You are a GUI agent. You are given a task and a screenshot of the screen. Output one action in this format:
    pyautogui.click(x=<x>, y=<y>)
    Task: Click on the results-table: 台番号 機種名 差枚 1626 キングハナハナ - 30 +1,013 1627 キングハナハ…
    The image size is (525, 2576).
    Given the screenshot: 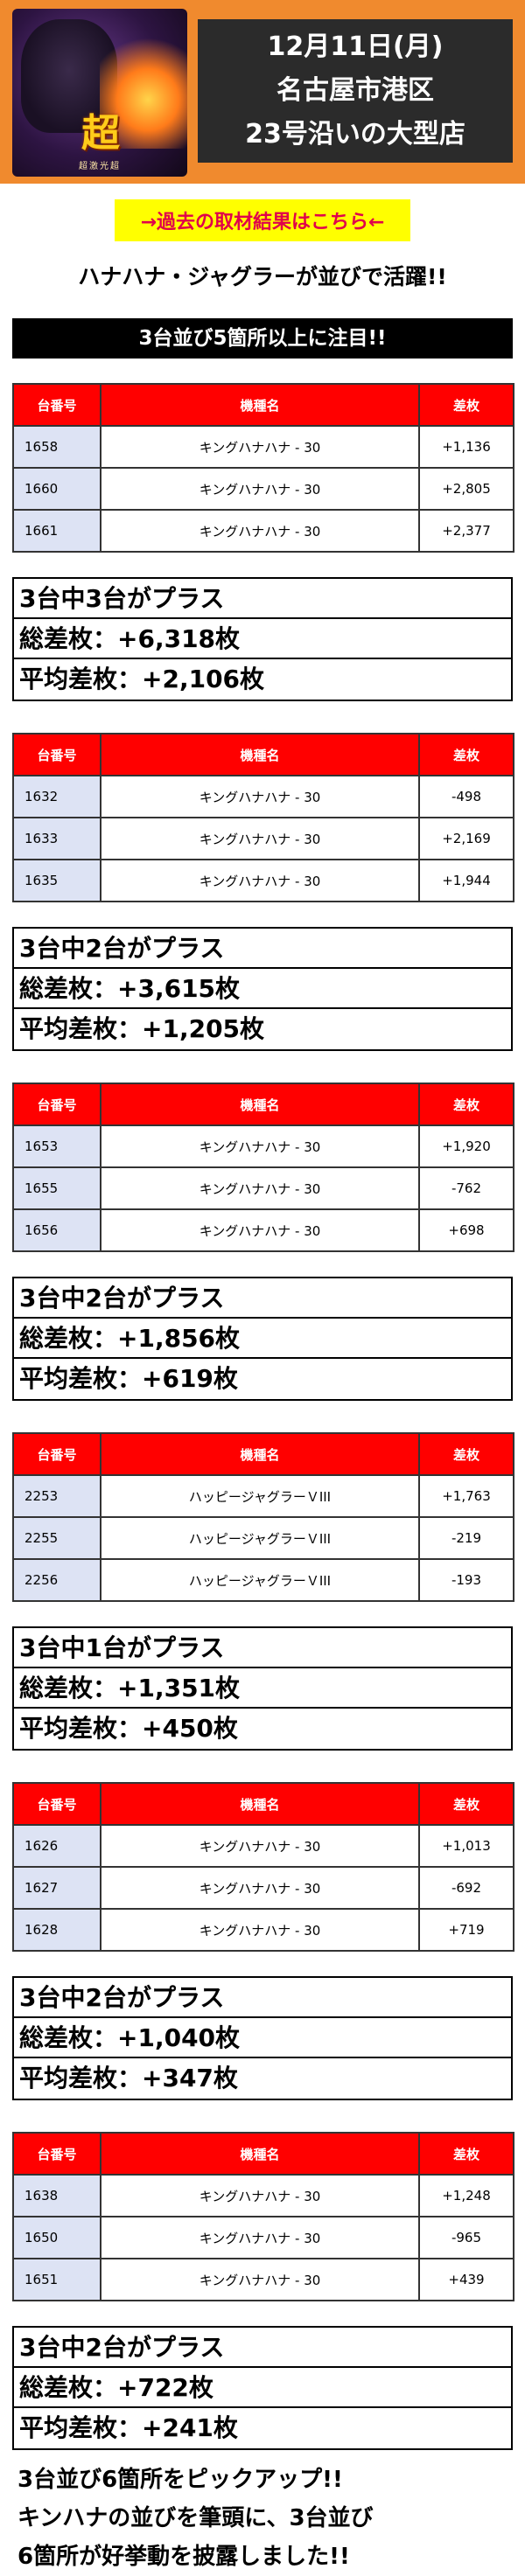 What is the action you would take?
    pyautogui.click(x=263, y=1867)
    